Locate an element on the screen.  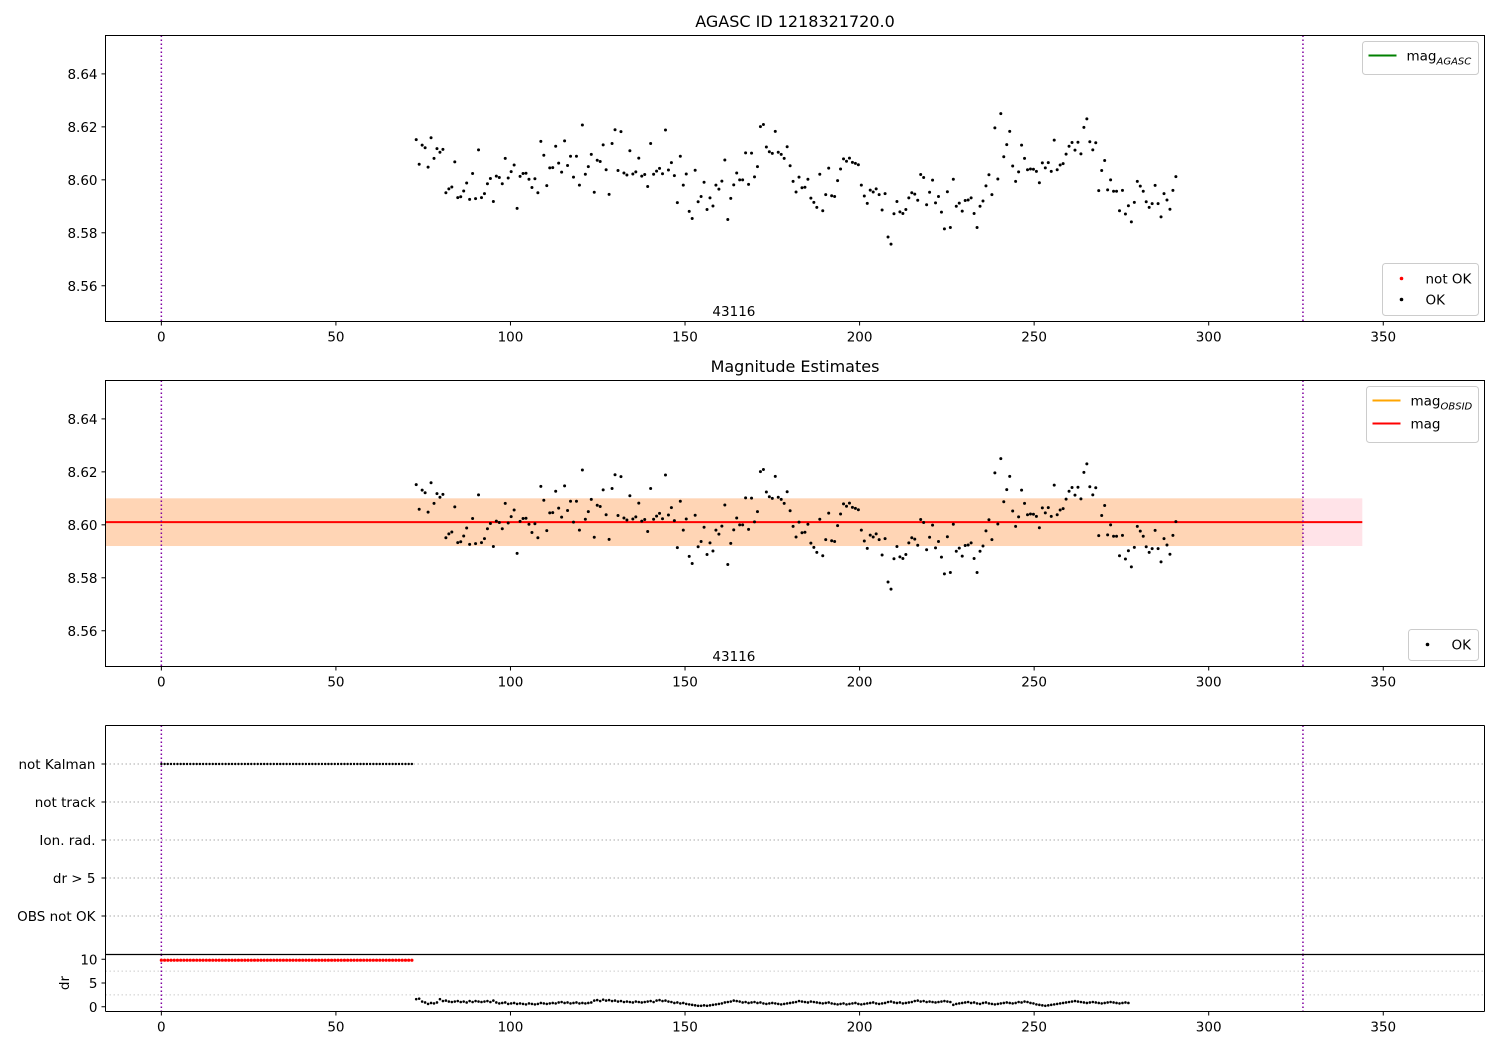
top-xtick-label: 100 is located at coordinates (511, 338).